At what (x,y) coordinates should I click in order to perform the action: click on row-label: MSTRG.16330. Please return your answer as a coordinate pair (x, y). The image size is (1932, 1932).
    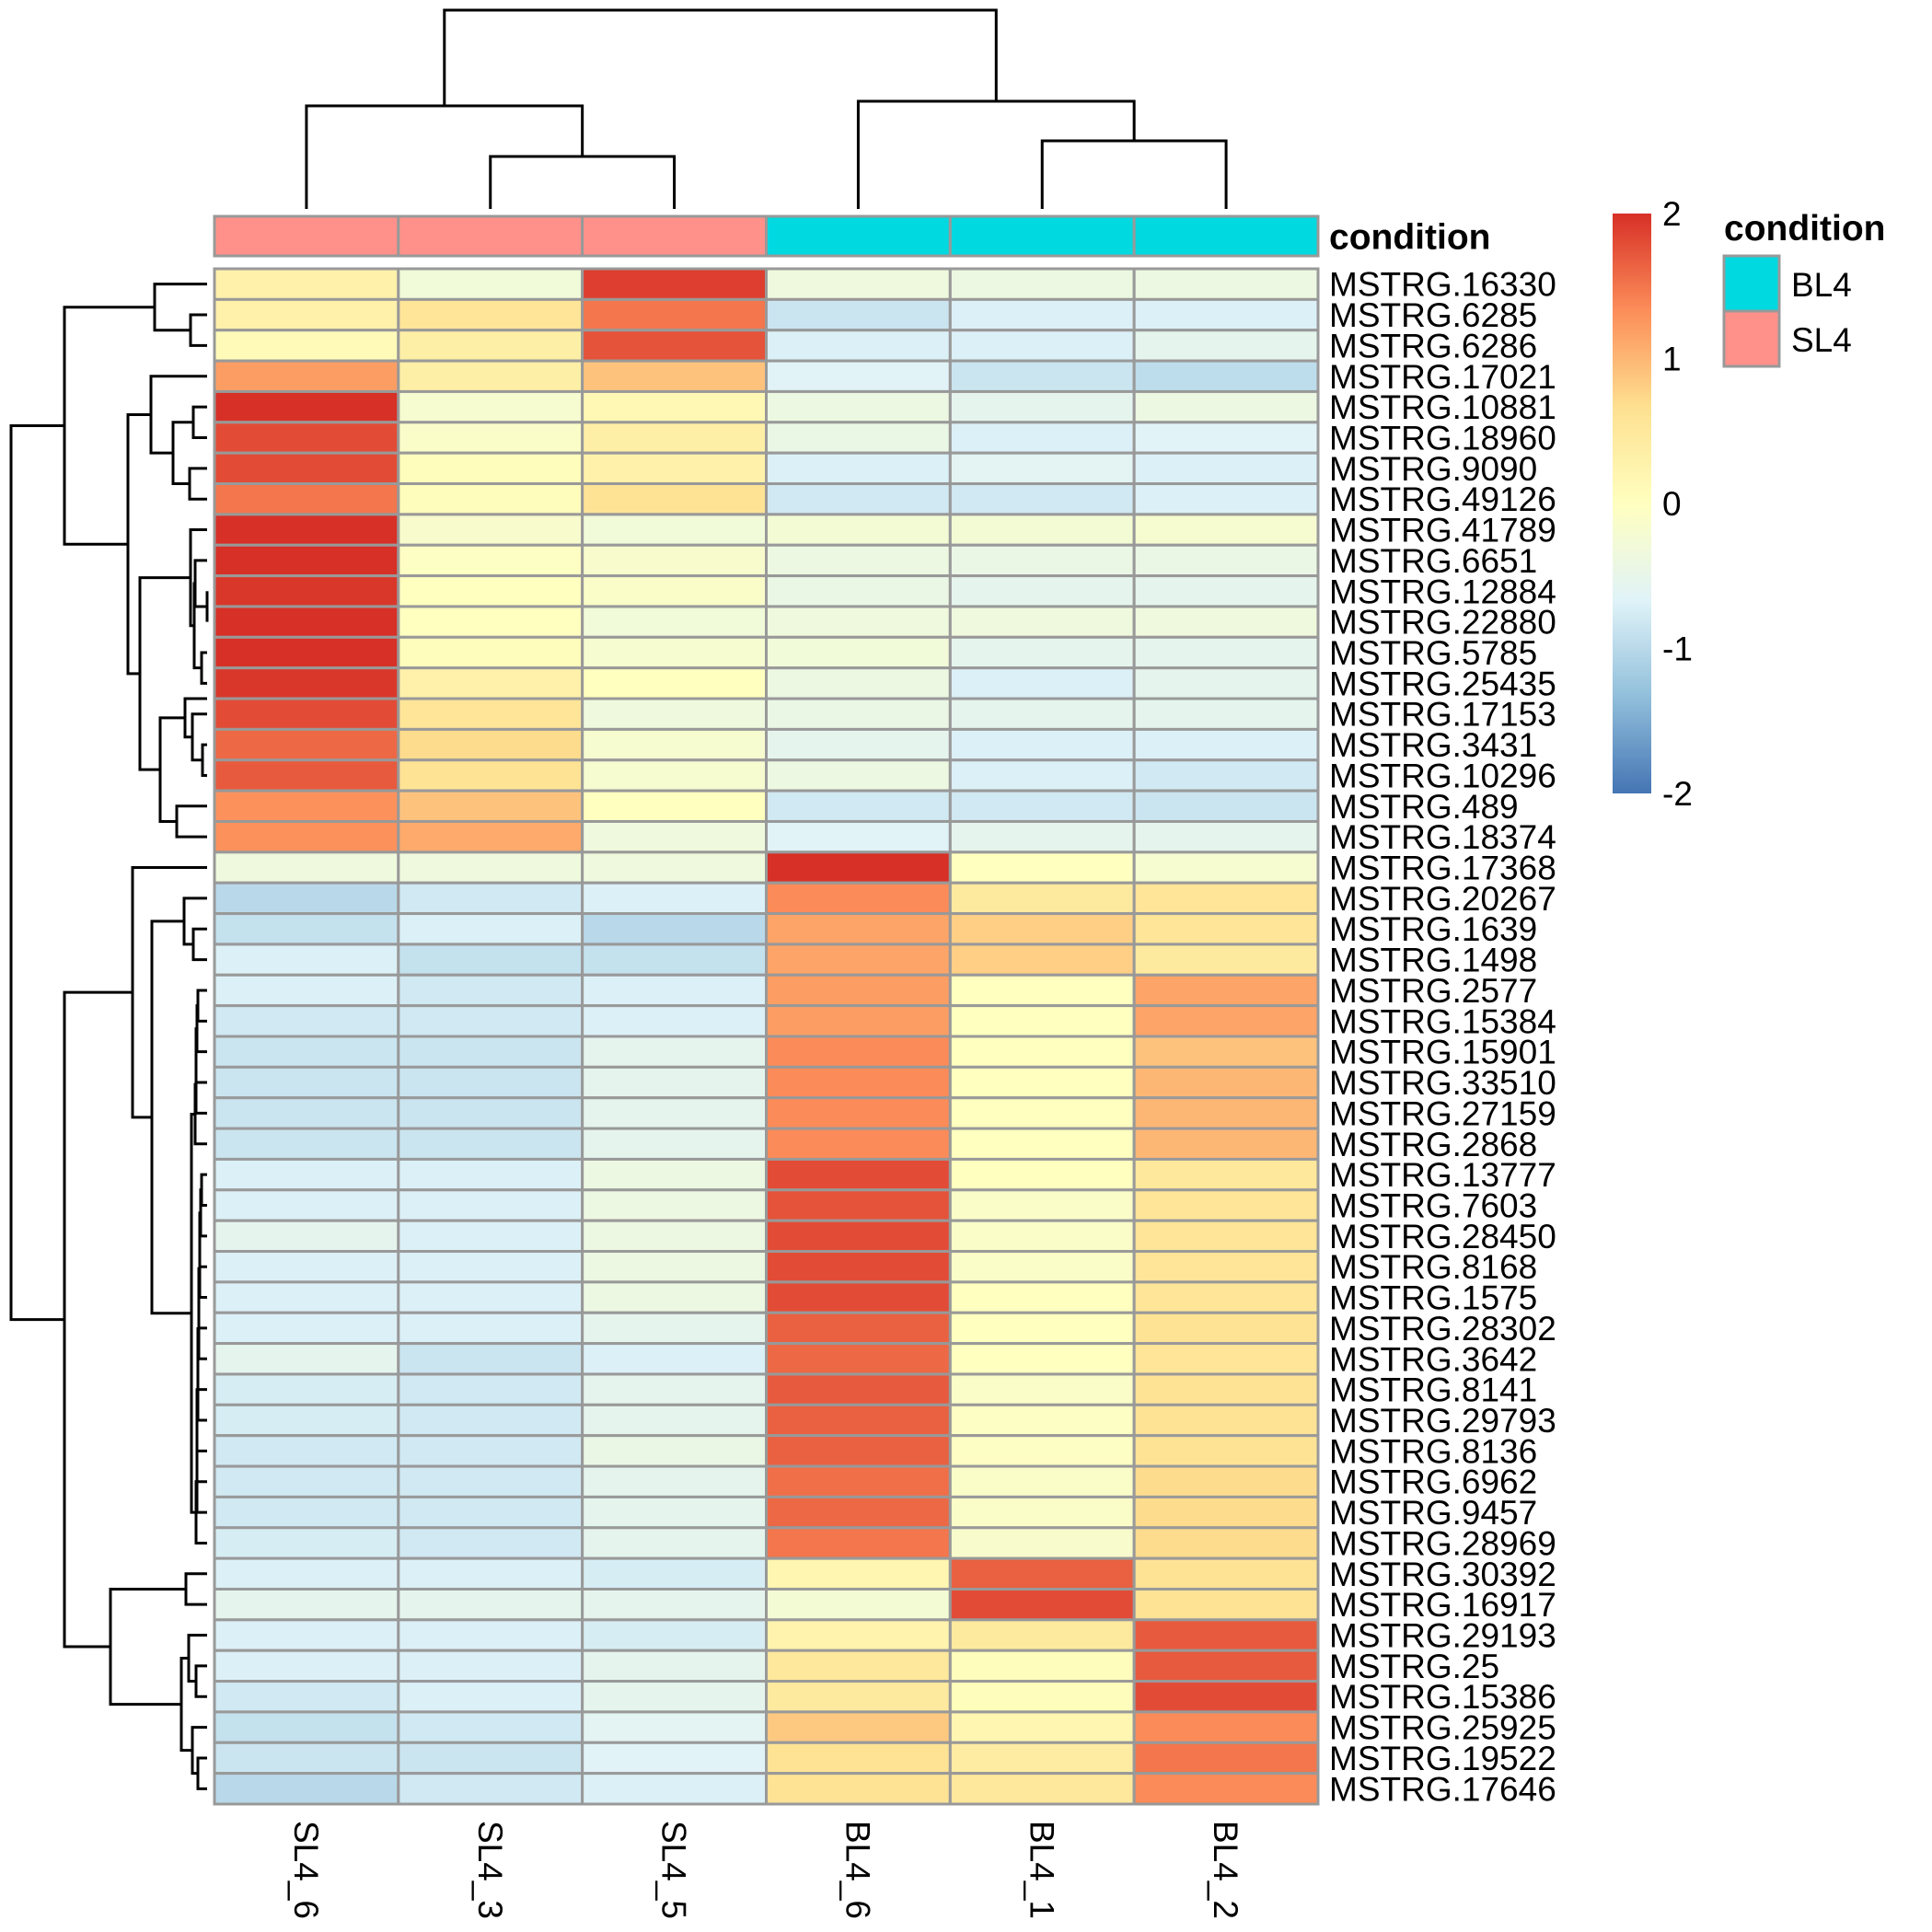
    Looking at the image, I should click on (1443, 285).